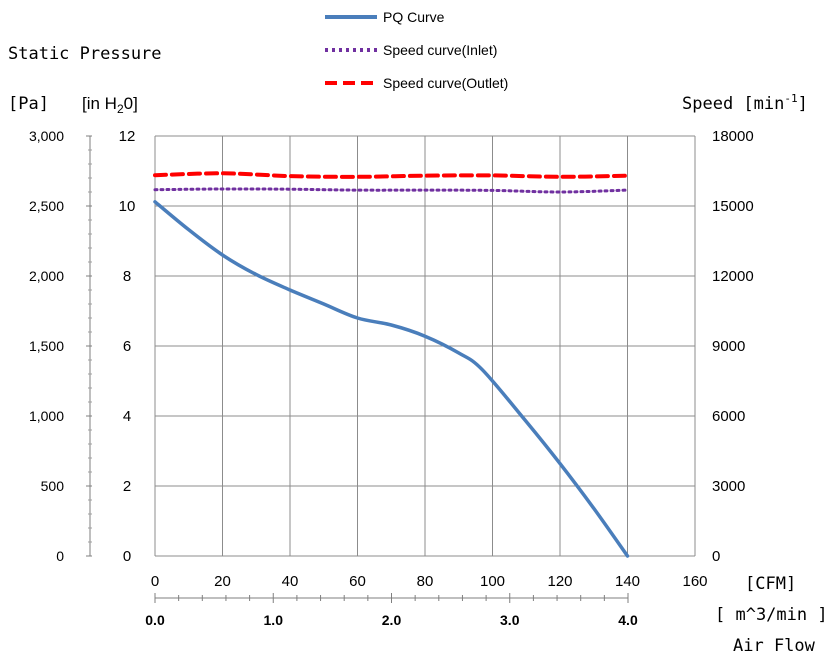 The height and width of the screenshot is (655, 830). What do you see at coordinates (445, 83) in the screenshot?
I see `legend-outlet-label: Speed curve(Outlet)` at bounding box center [445, 83].